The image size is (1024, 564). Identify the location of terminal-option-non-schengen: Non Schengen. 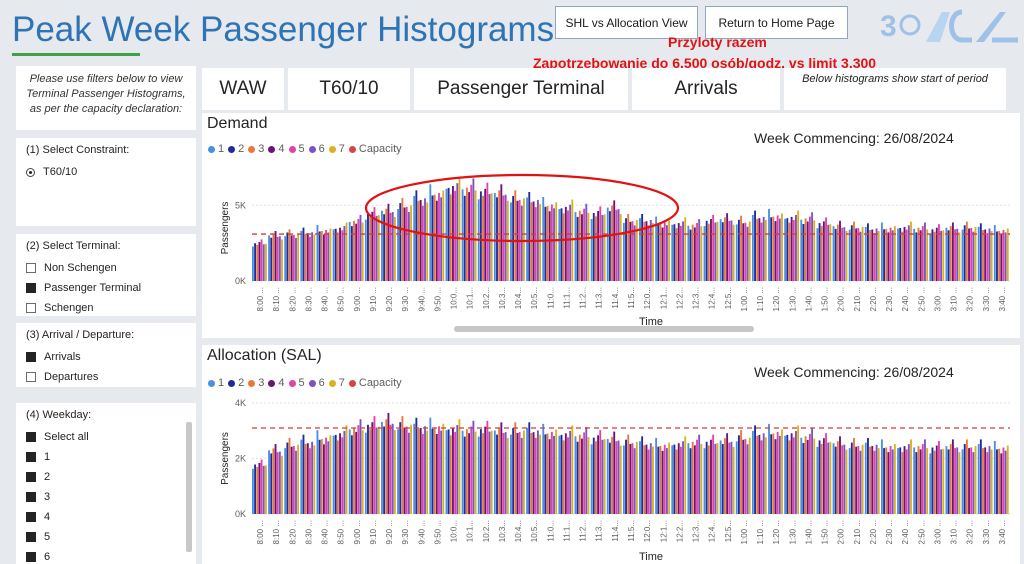
(106, 268).